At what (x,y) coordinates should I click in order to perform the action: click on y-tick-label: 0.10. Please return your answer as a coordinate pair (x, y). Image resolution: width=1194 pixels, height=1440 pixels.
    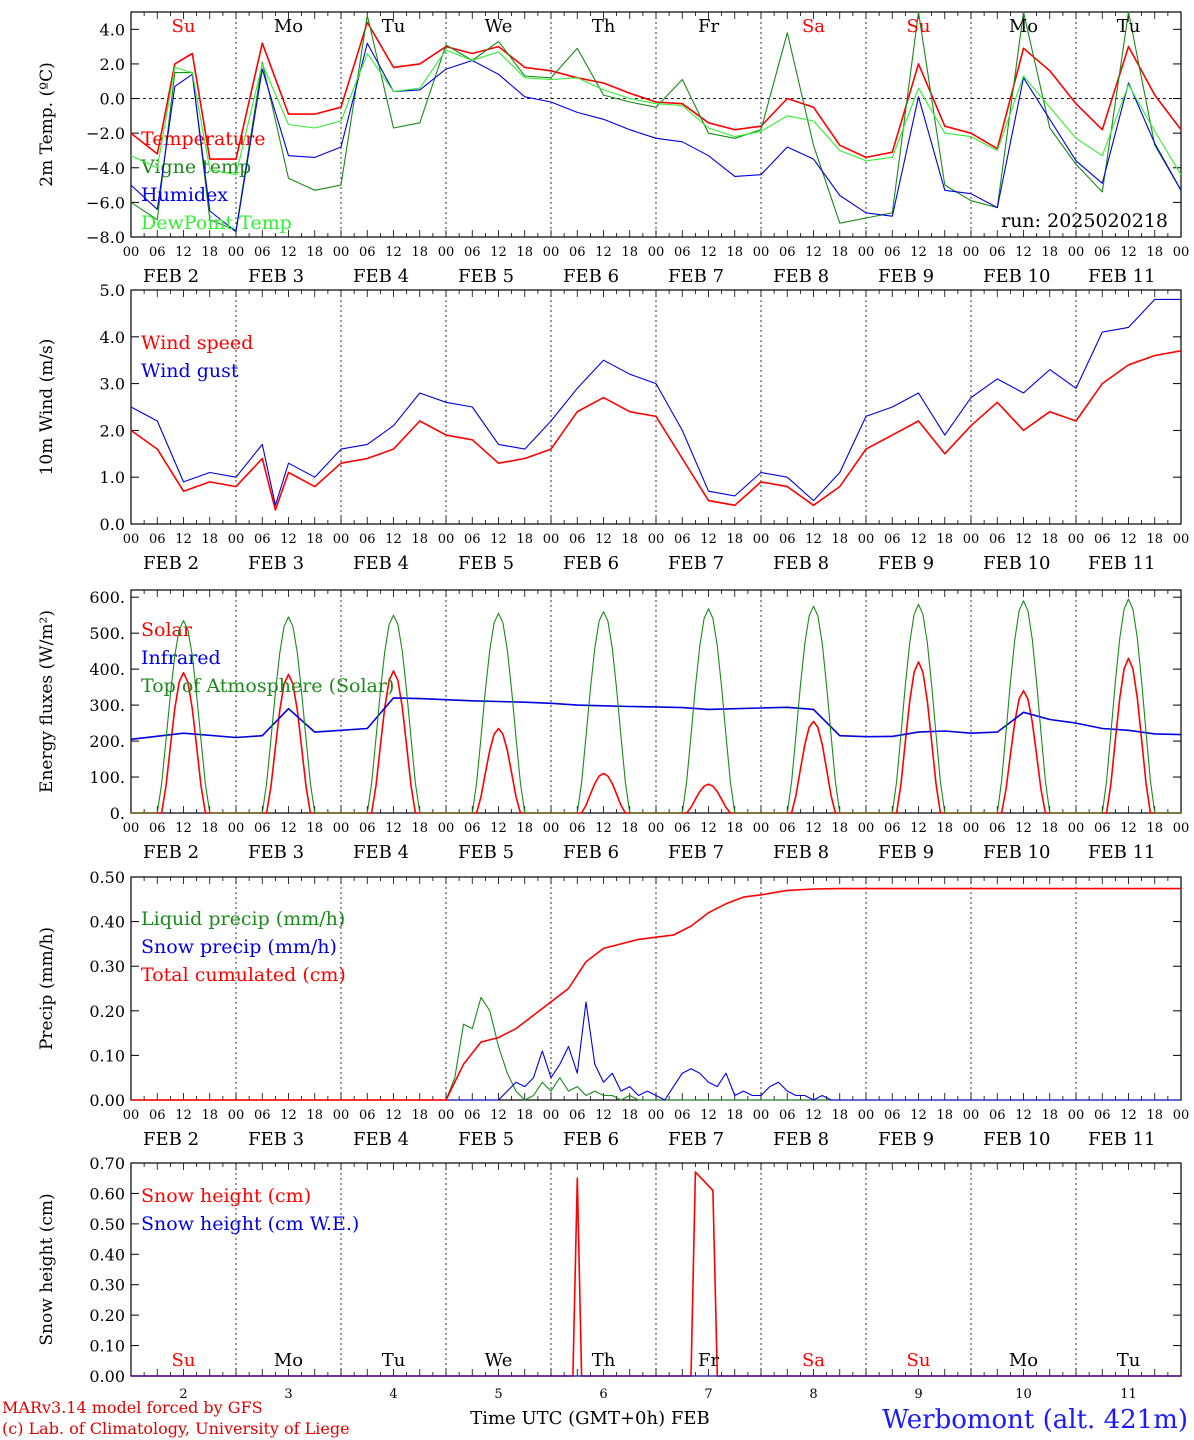
    Looking at the image, I should click on (107, 1346).